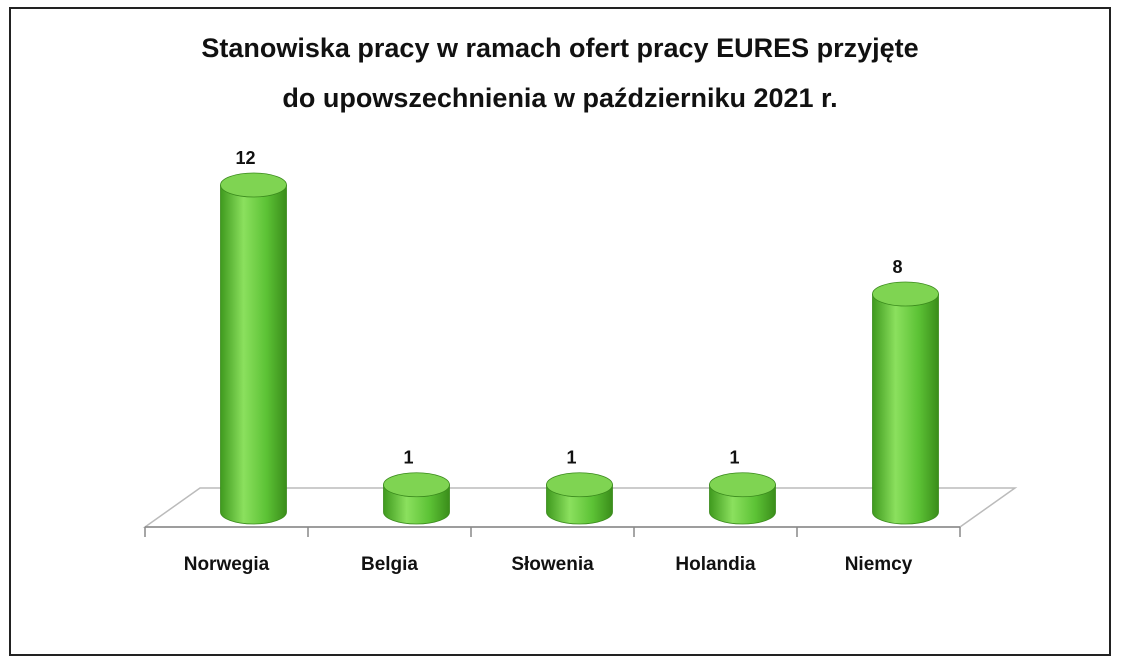  I want to click on x-tick-label: Niemcy, so click(879, 564).